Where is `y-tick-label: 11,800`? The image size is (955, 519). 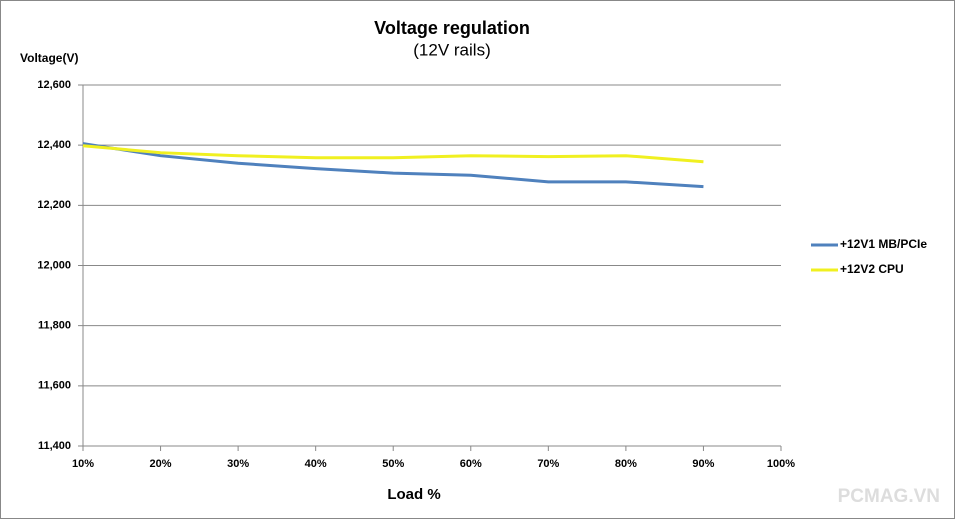
y-tick-label: 11,800 is located at coordinates (54, 326).